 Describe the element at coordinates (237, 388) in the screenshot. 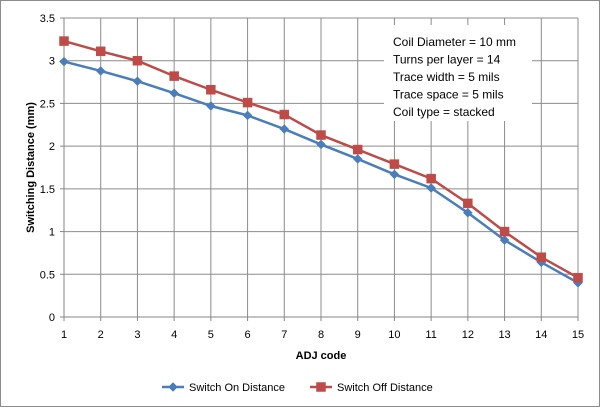

I see `legend-label: Switch On Distance` at that location.